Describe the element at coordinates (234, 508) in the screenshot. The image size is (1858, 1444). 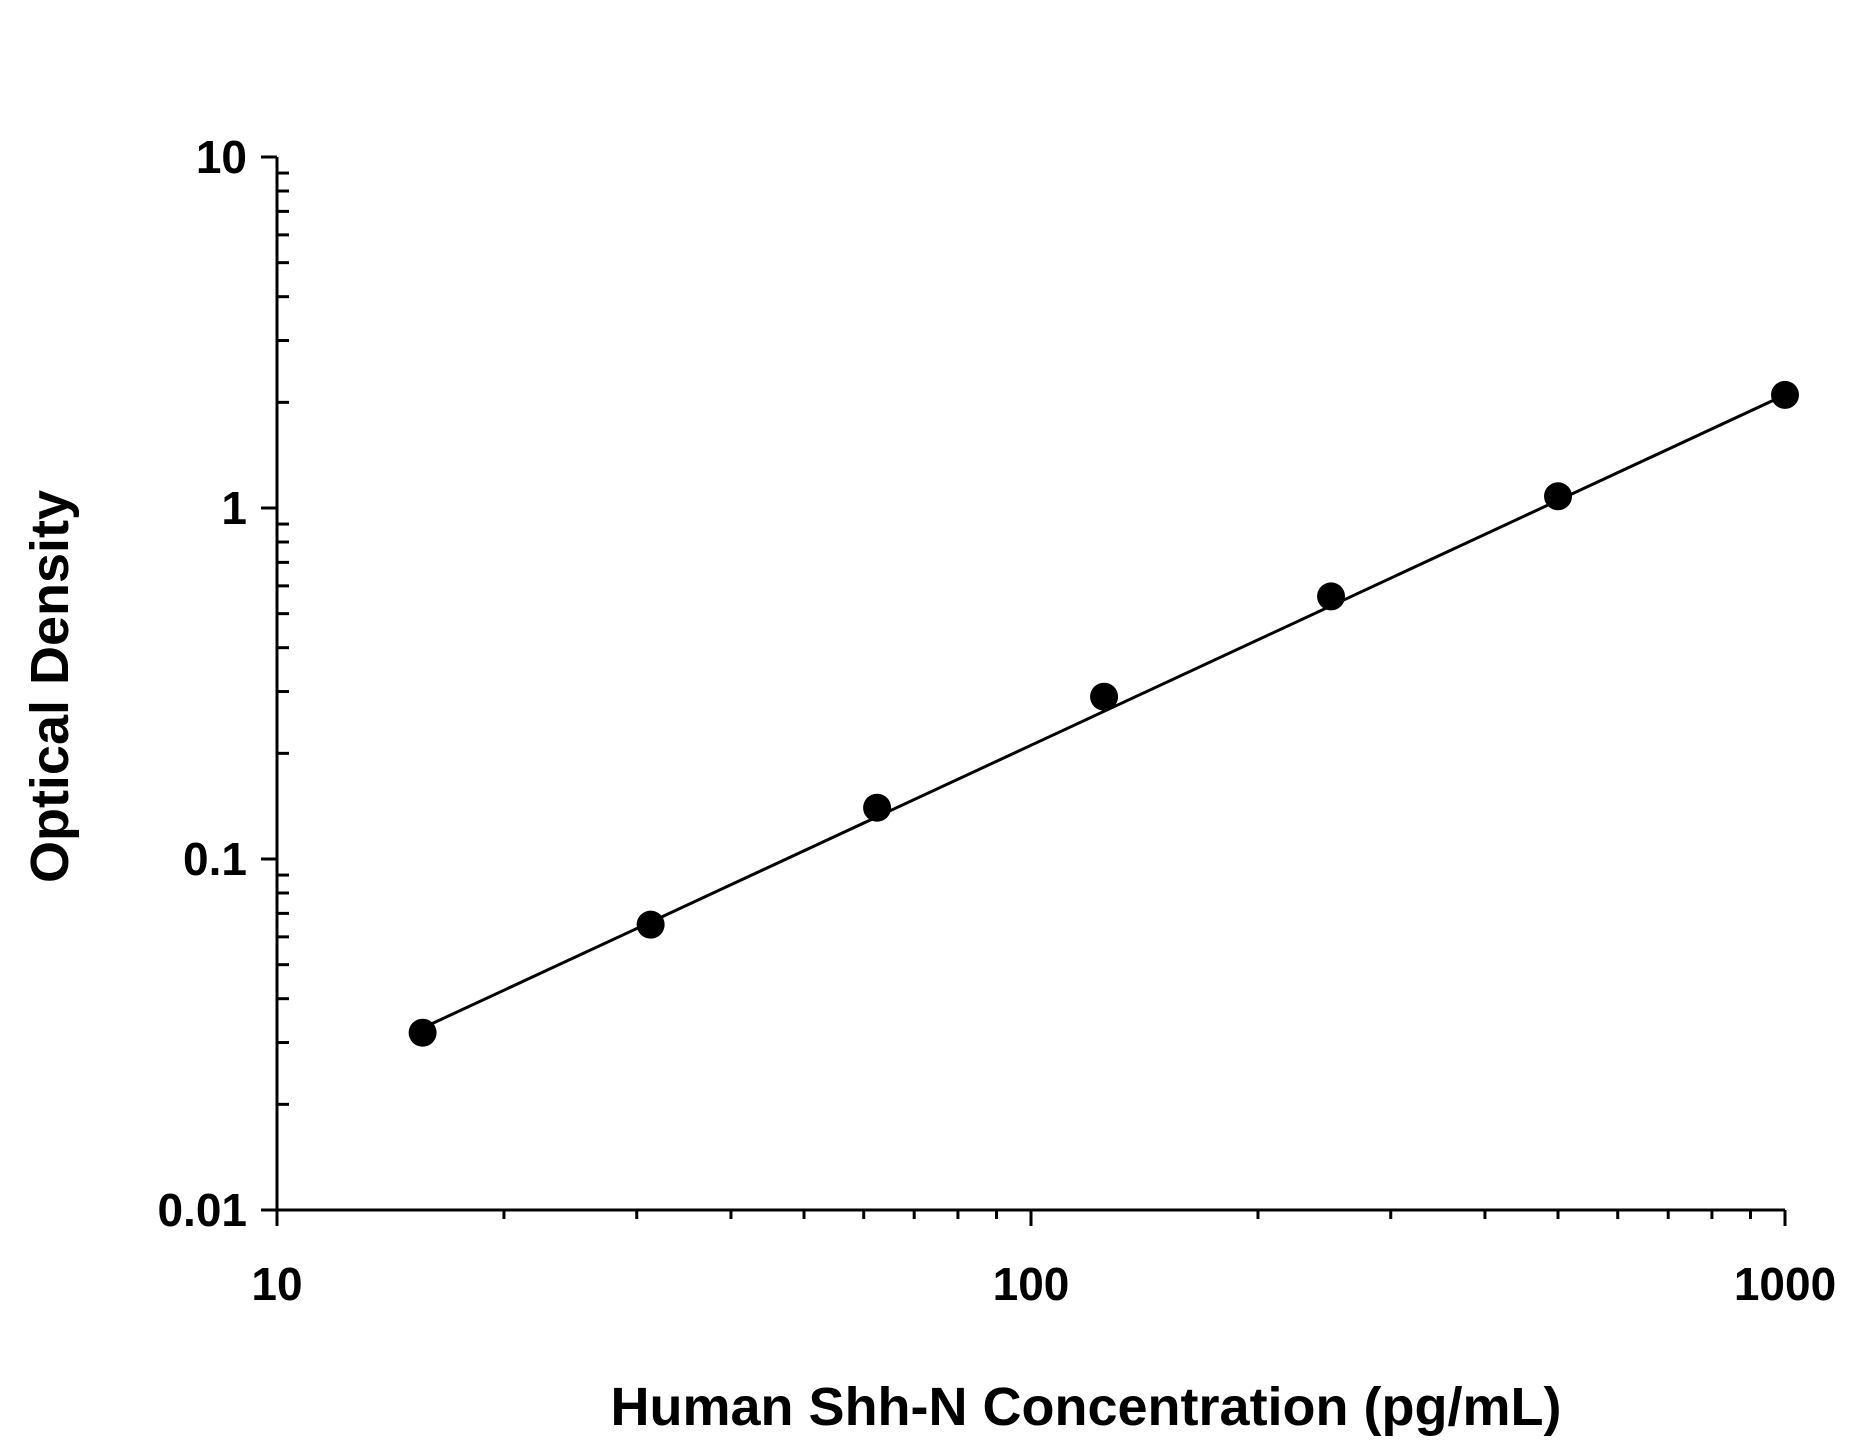
I see `y-tick-label-1: 1` at that location.